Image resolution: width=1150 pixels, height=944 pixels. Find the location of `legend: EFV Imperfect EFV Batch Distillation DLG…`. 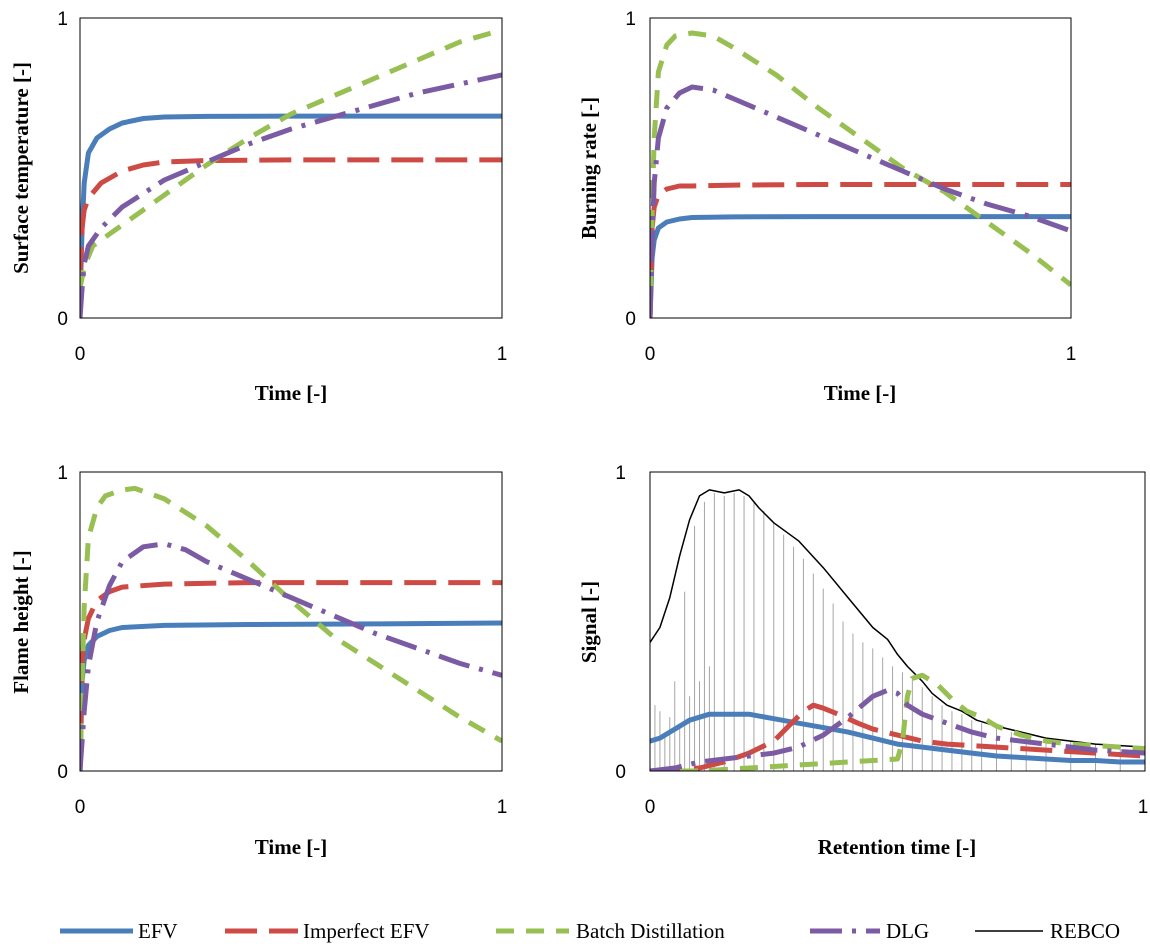

legend: EFV Imperfect EFV Batch Distillation DLG… is located at coordinates (590, 931).